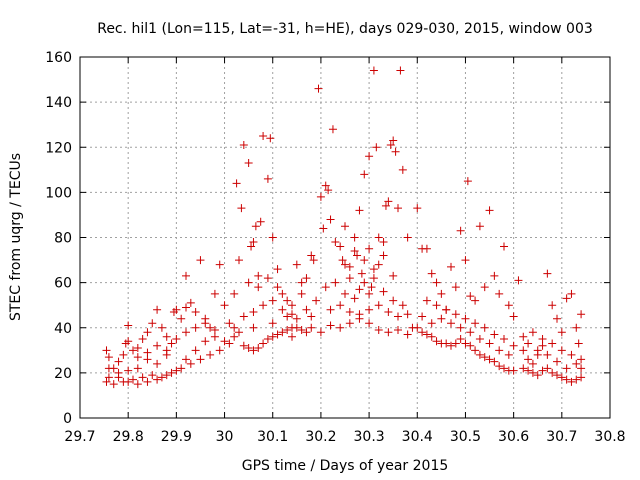  What do you see at coordinates (417, 437) in the screenshot?
I see `x-tick-label: 30.4` at bounding box center [417, 437].